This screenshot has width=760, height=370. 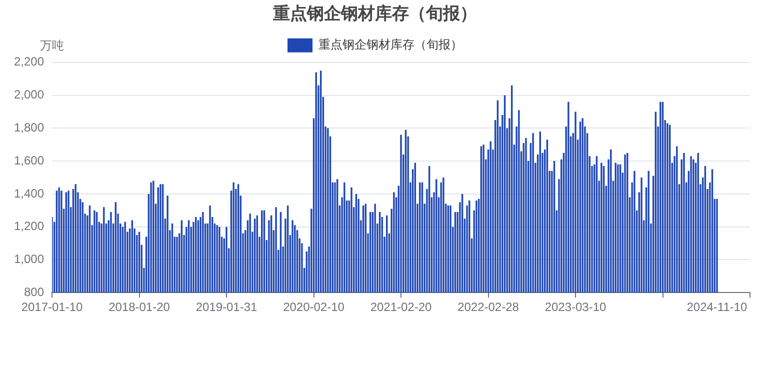 I want to click on y-tick-label: 1,800, so click(x=29, y=127).